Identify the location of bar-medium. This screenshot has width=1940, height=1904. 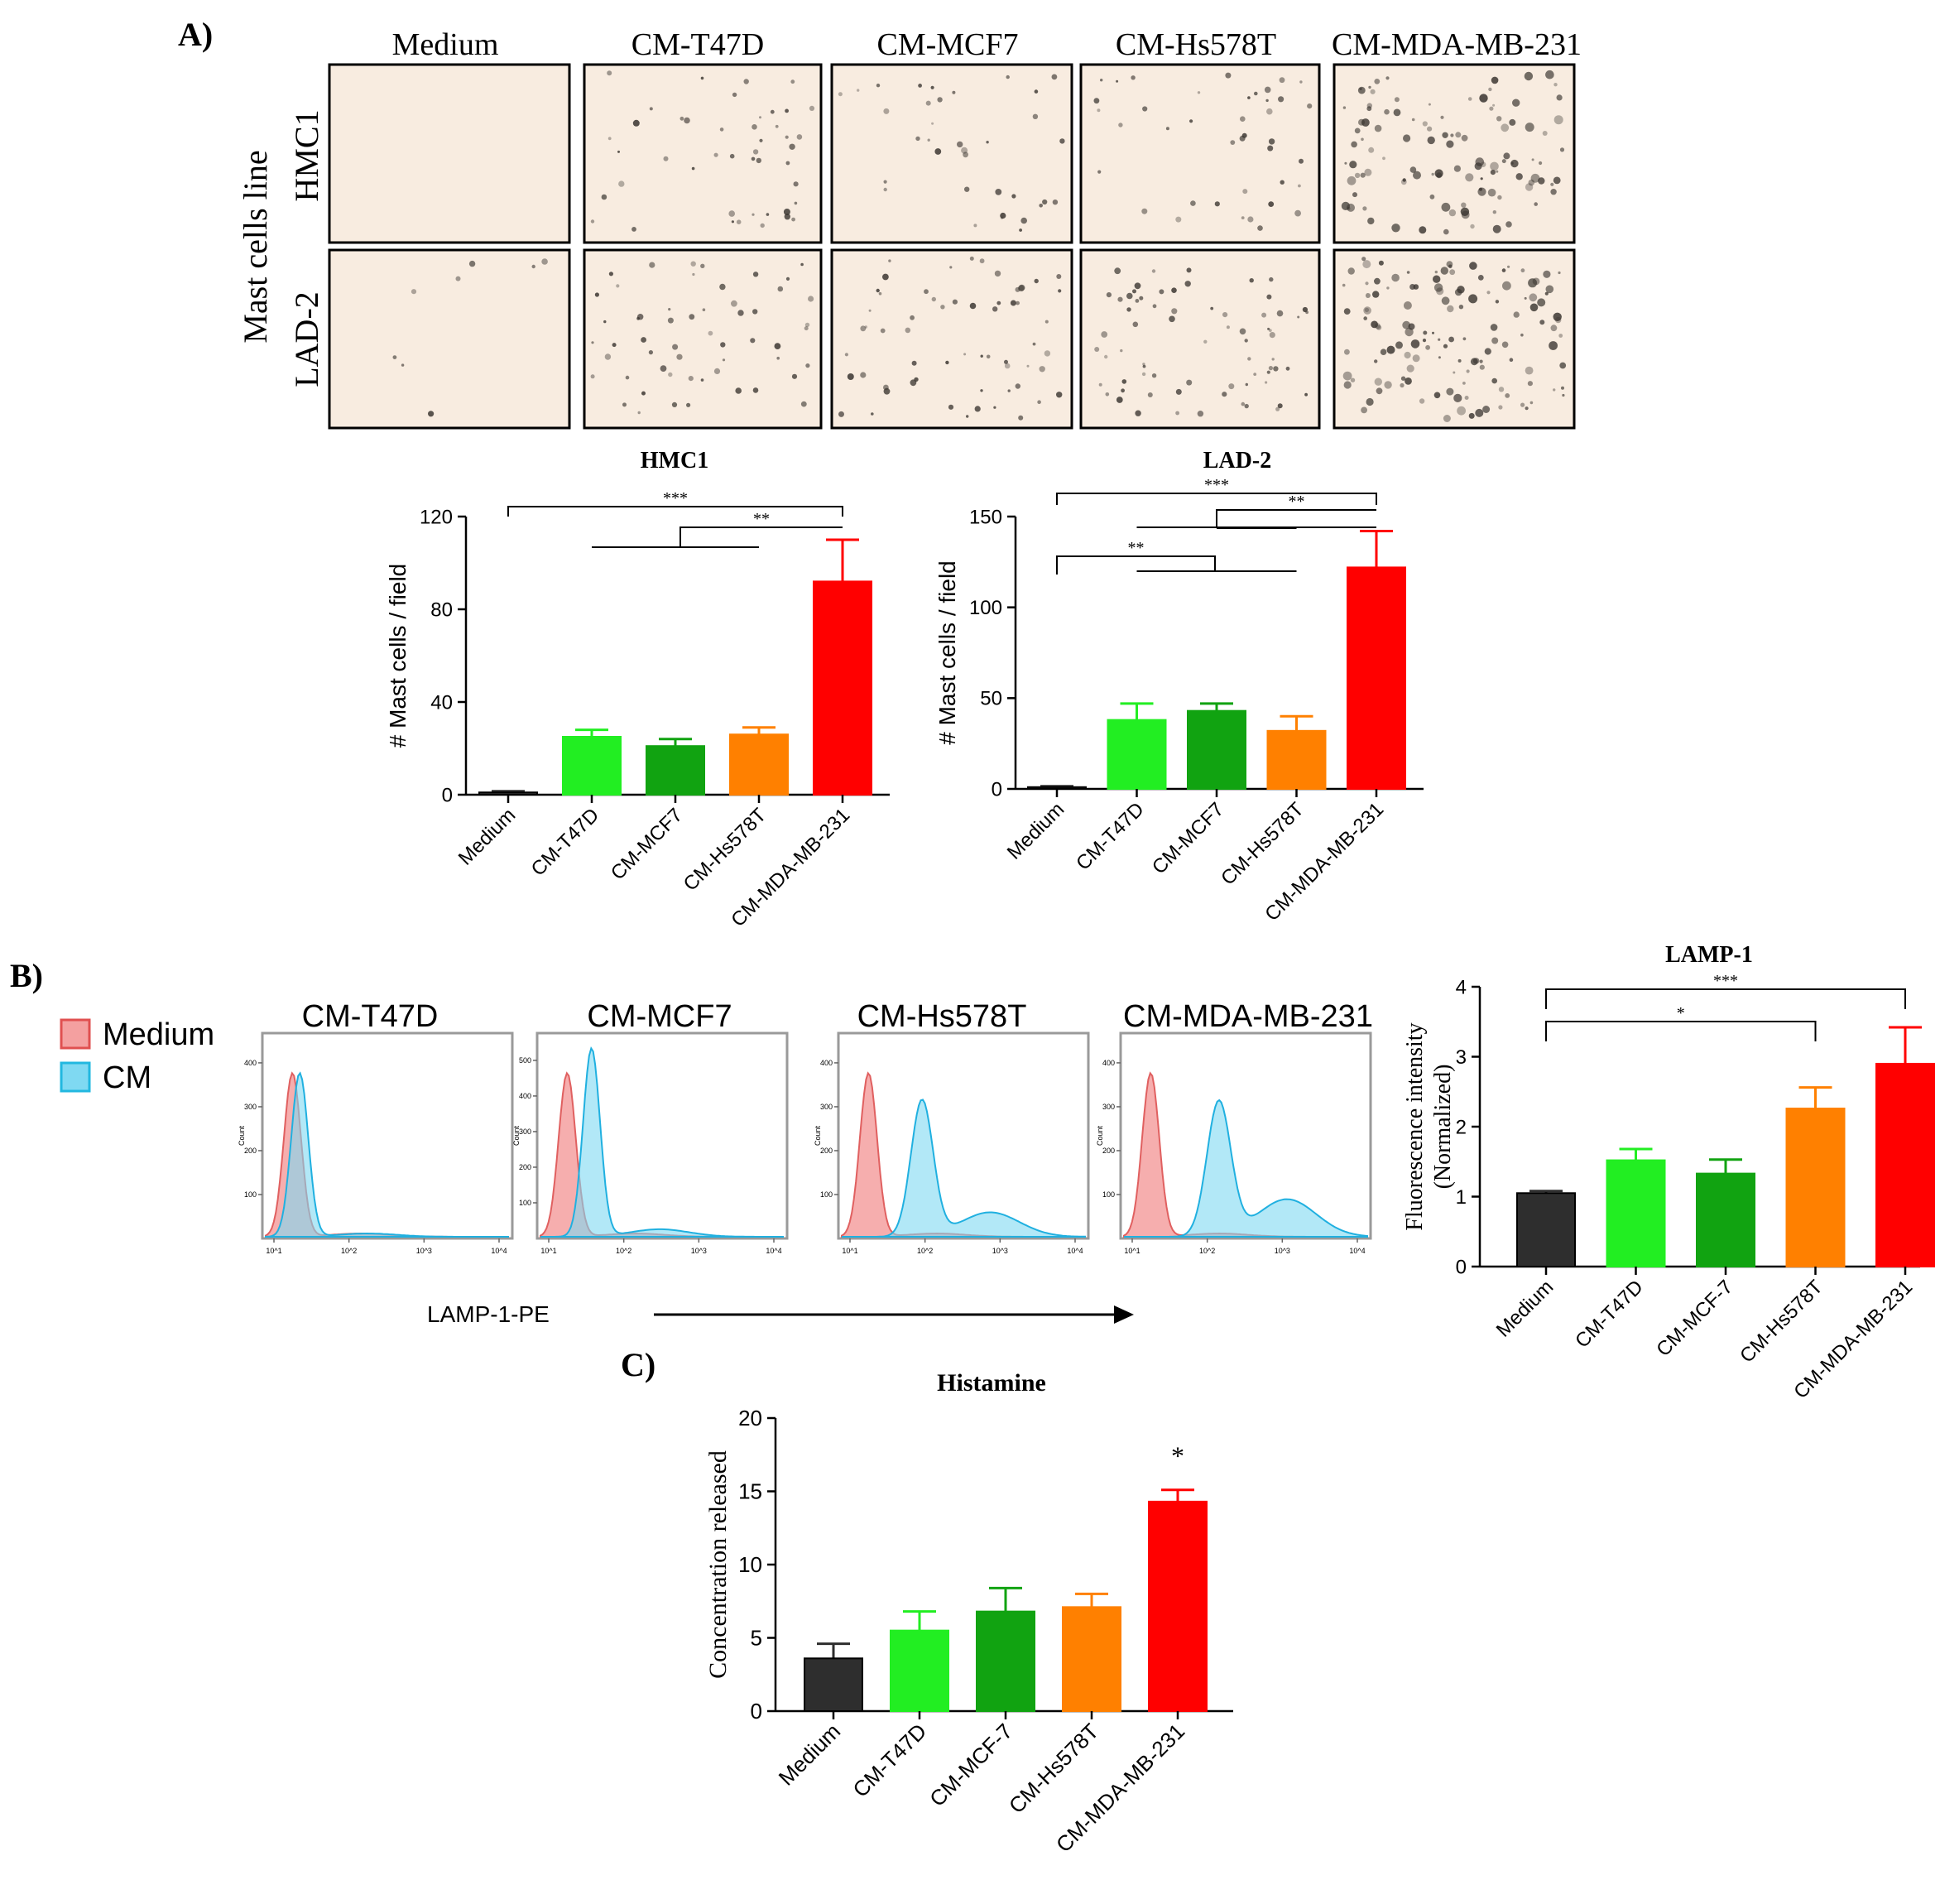
(1546, 1230).